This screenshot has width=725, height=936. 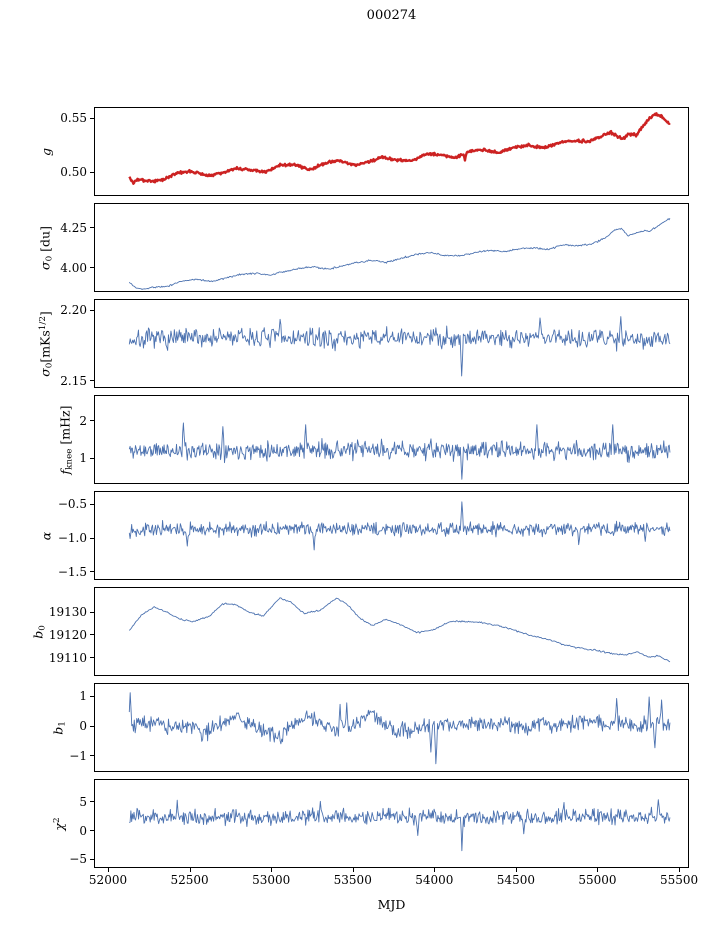 I want to click on panel-sigma0-mks, so click(x=391, y=343).